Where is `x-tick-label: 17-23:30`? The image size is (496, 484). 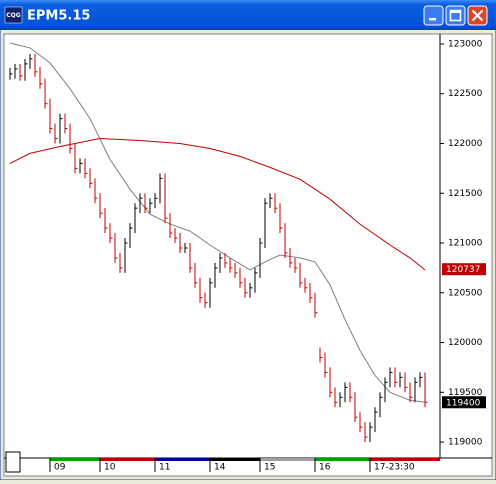 x-tick-label: 17-23:30 is located at coordinates (394, 468).